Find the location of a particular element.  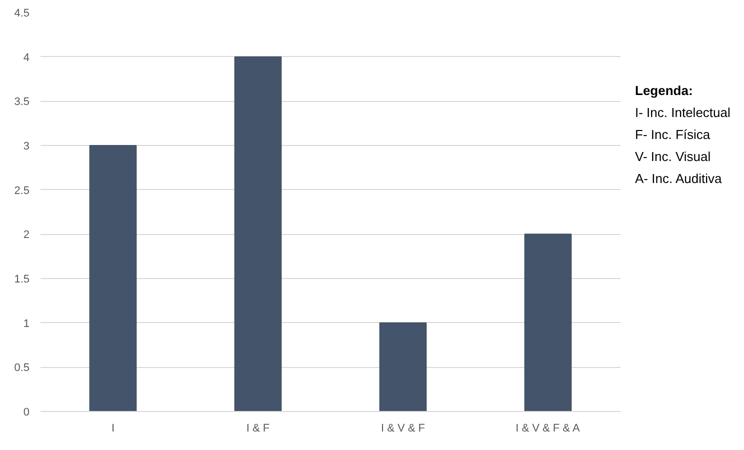

y-tick-label: 4.5 is located at coordinates (22, 14).